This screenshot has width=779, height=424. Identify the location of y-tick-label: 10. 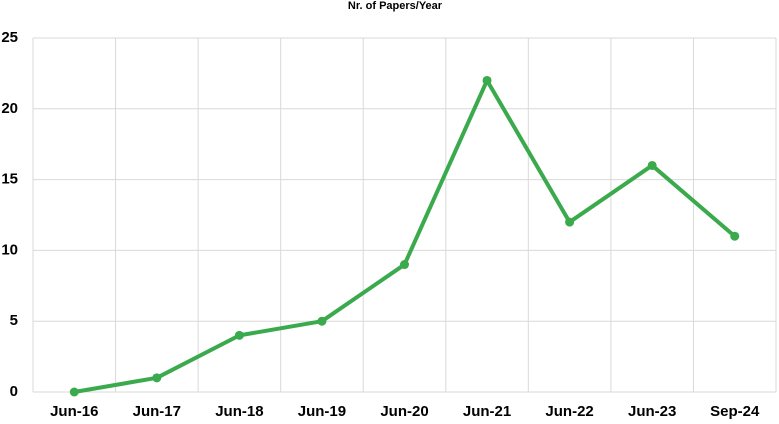
(9, 249).